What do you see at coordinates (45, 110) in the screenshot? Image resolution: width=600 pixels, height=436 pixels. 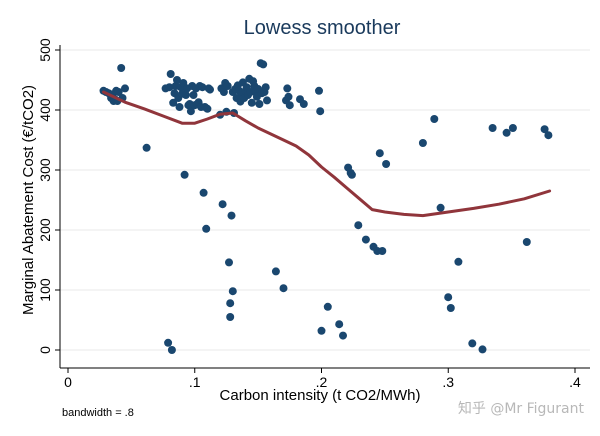 I see `y-tick-label: 400` at bounding box center [45, 110].